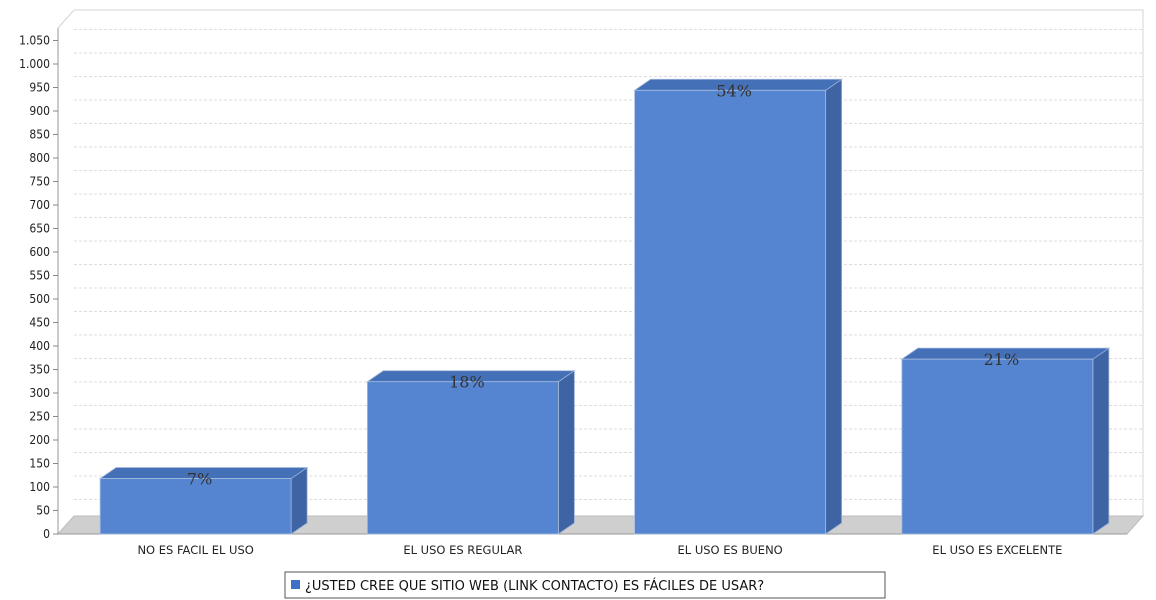  Describe the element at coordinates (39, 299) in the screenshot. I see `y-tick-label: 500` at that location.